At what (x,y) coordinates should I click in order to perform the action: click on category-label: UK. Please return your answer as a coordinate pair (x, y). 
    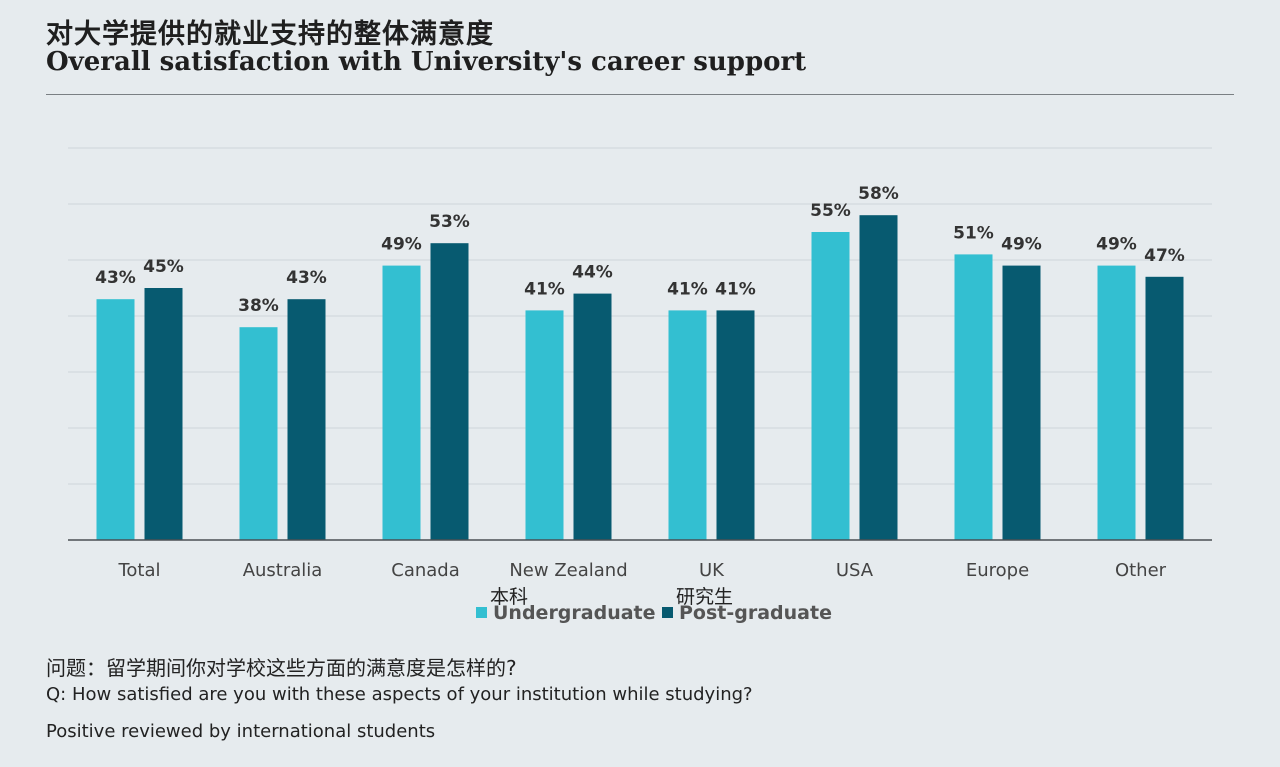
    Looking at the image, I should click on (712, 570).